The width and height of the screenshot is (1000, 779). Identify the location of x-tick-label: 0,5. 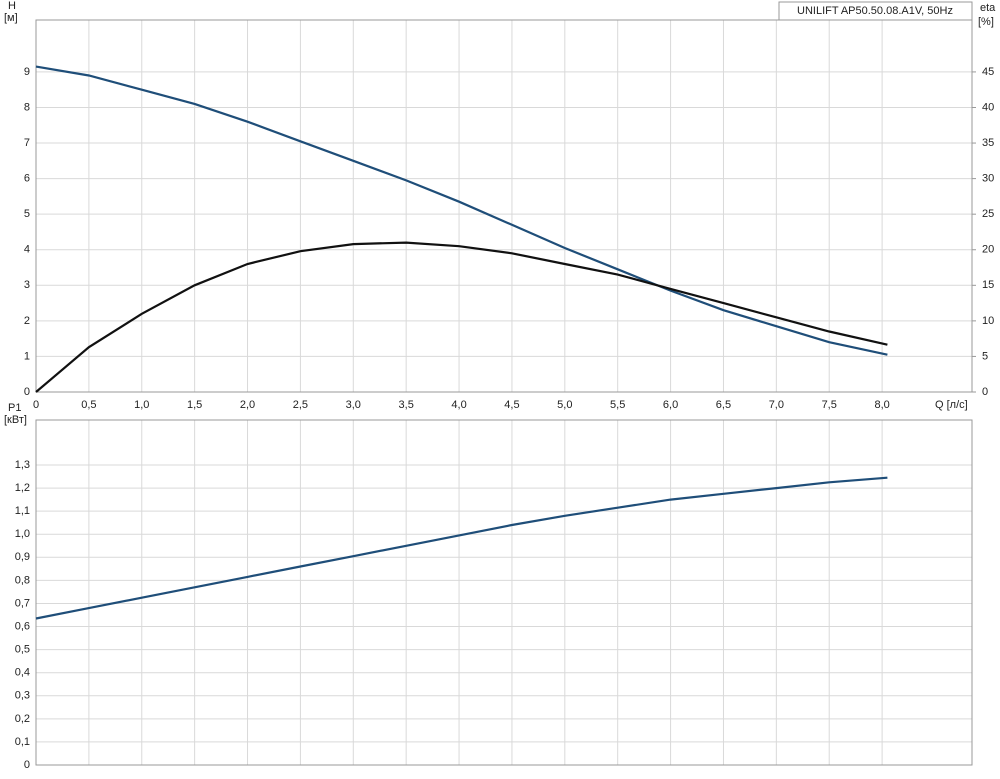
(88, 405).